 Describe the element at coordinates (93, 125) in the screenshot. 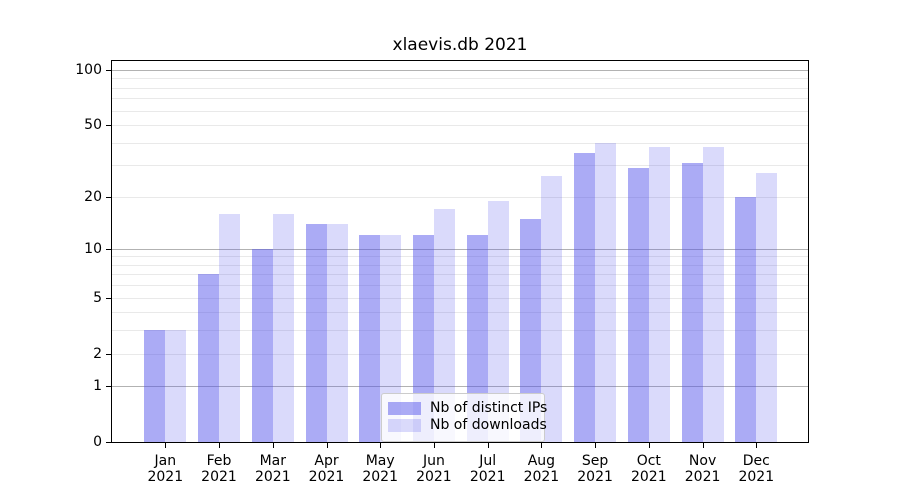

I see `y-tick-label-50: 50` at that location.